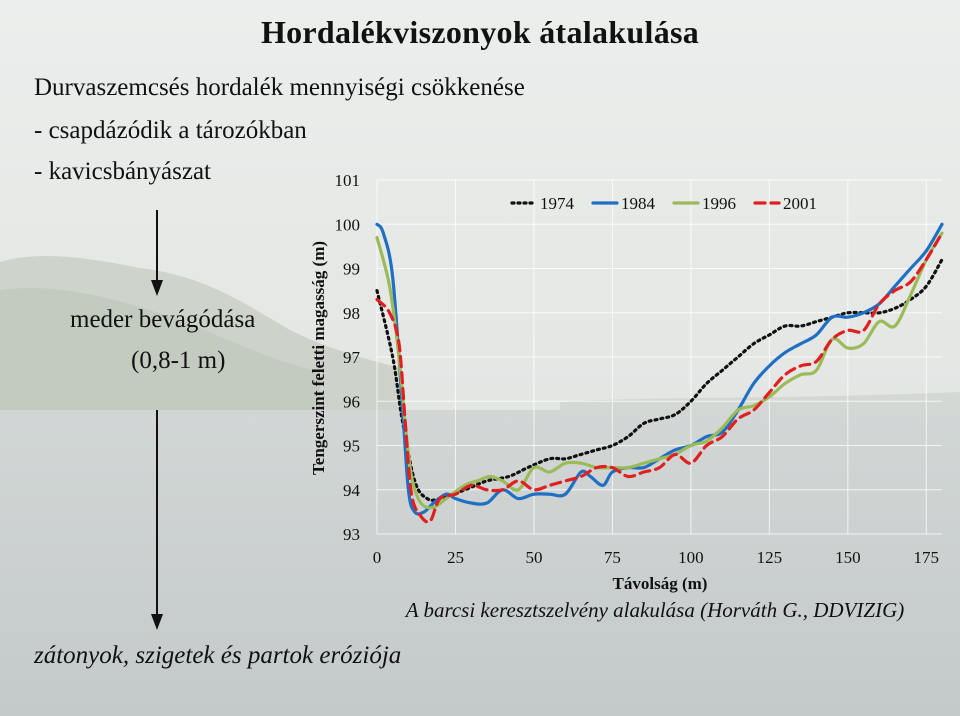 This screenshot has width=960, height=716. I want to click on x-axis-label: Távolság (m), so click(660, 583).